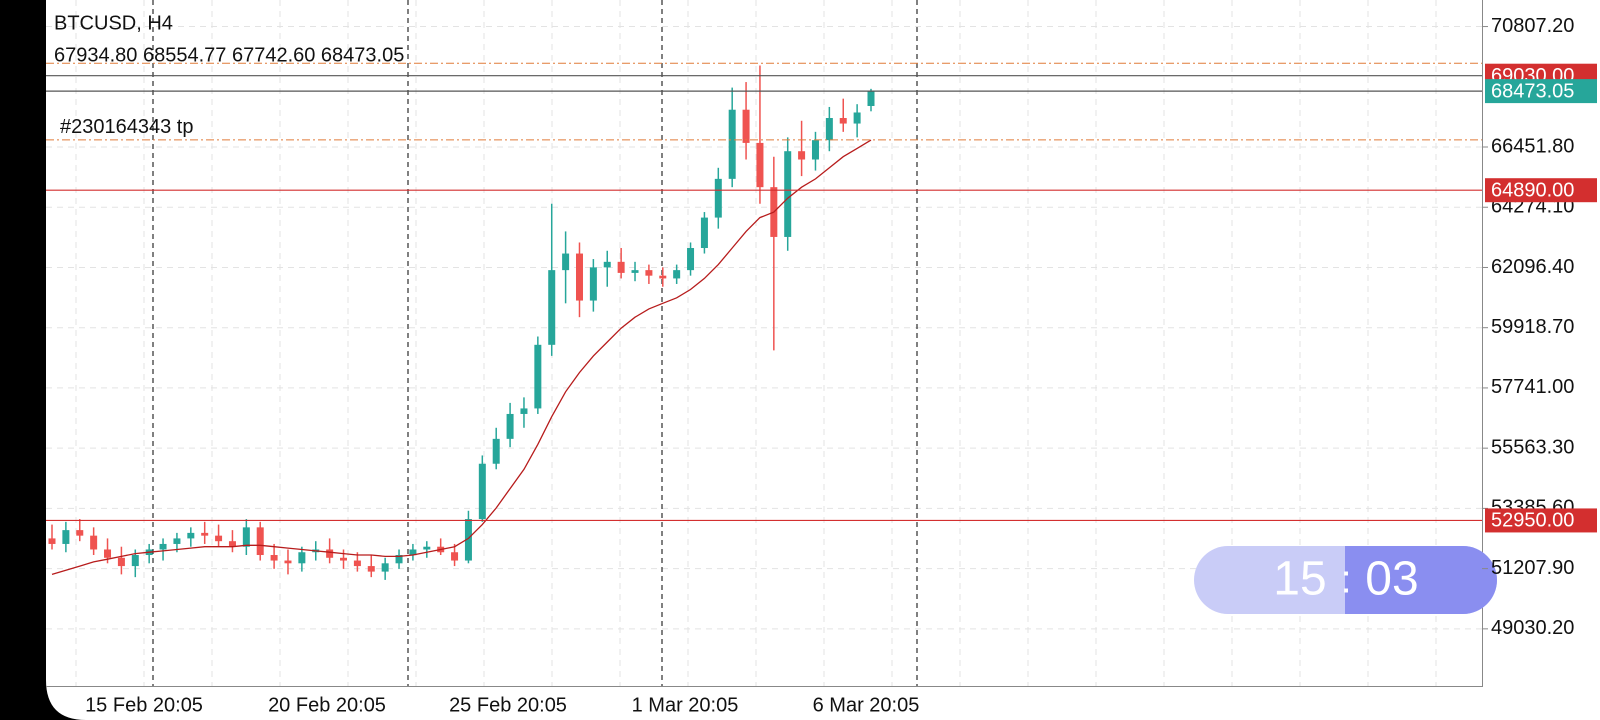  I want to click on level-label: 68473.05, so click(1532, 91).